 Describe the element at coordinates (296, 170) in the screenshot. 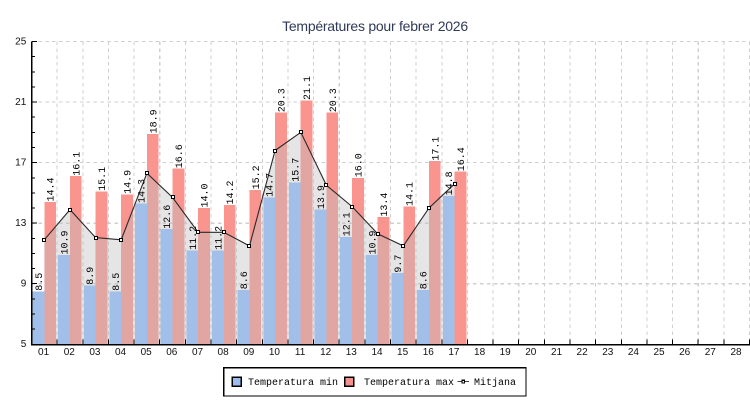

I see `svg-text: 15.7` at that location.